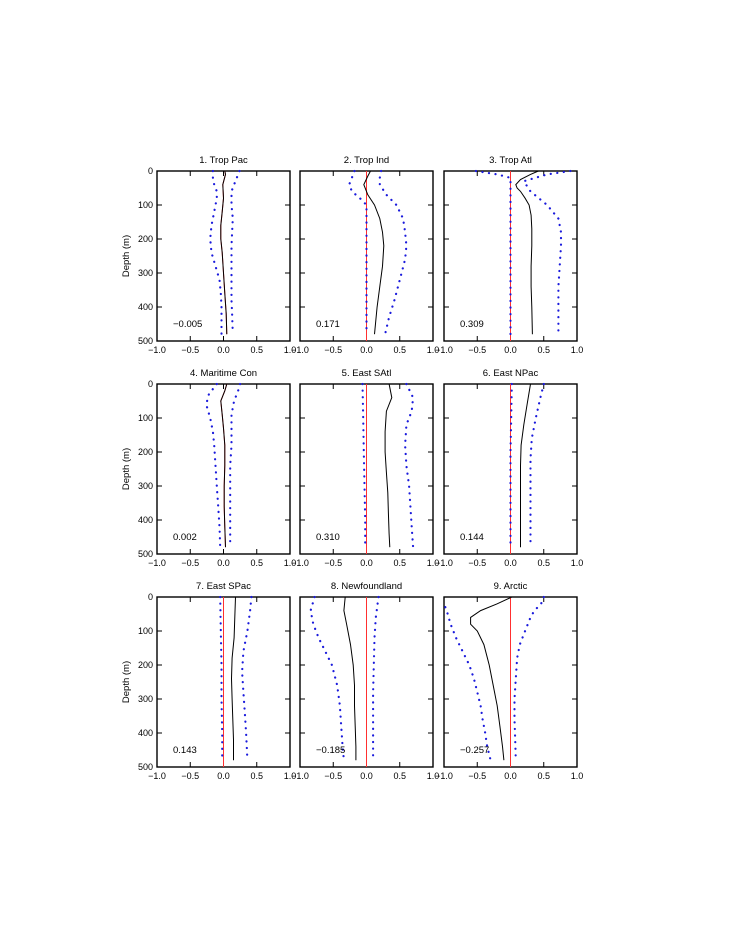 The image size is (733, 945). I want to click on panel-value-label: 0.144, so click(472, 537).